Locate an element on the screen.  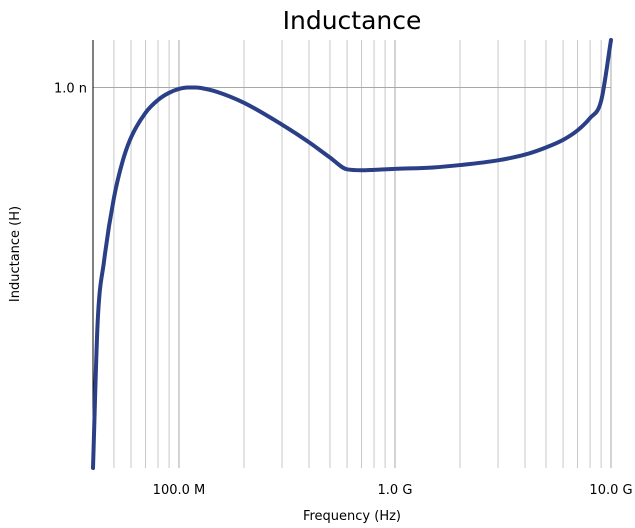
x-tick-labels: 100.0 M 1.0 G 10.0 G is located at coordinates (393, 490).